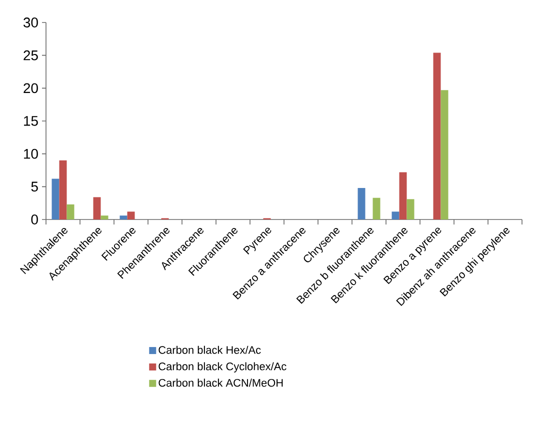 The height and width of the screenshot is (439, 540). What do you see at coordinates (209, 350) in the screenshot?
I see `legend-label: Carbon black Hex/Ac` at bounding box center [209, 350].